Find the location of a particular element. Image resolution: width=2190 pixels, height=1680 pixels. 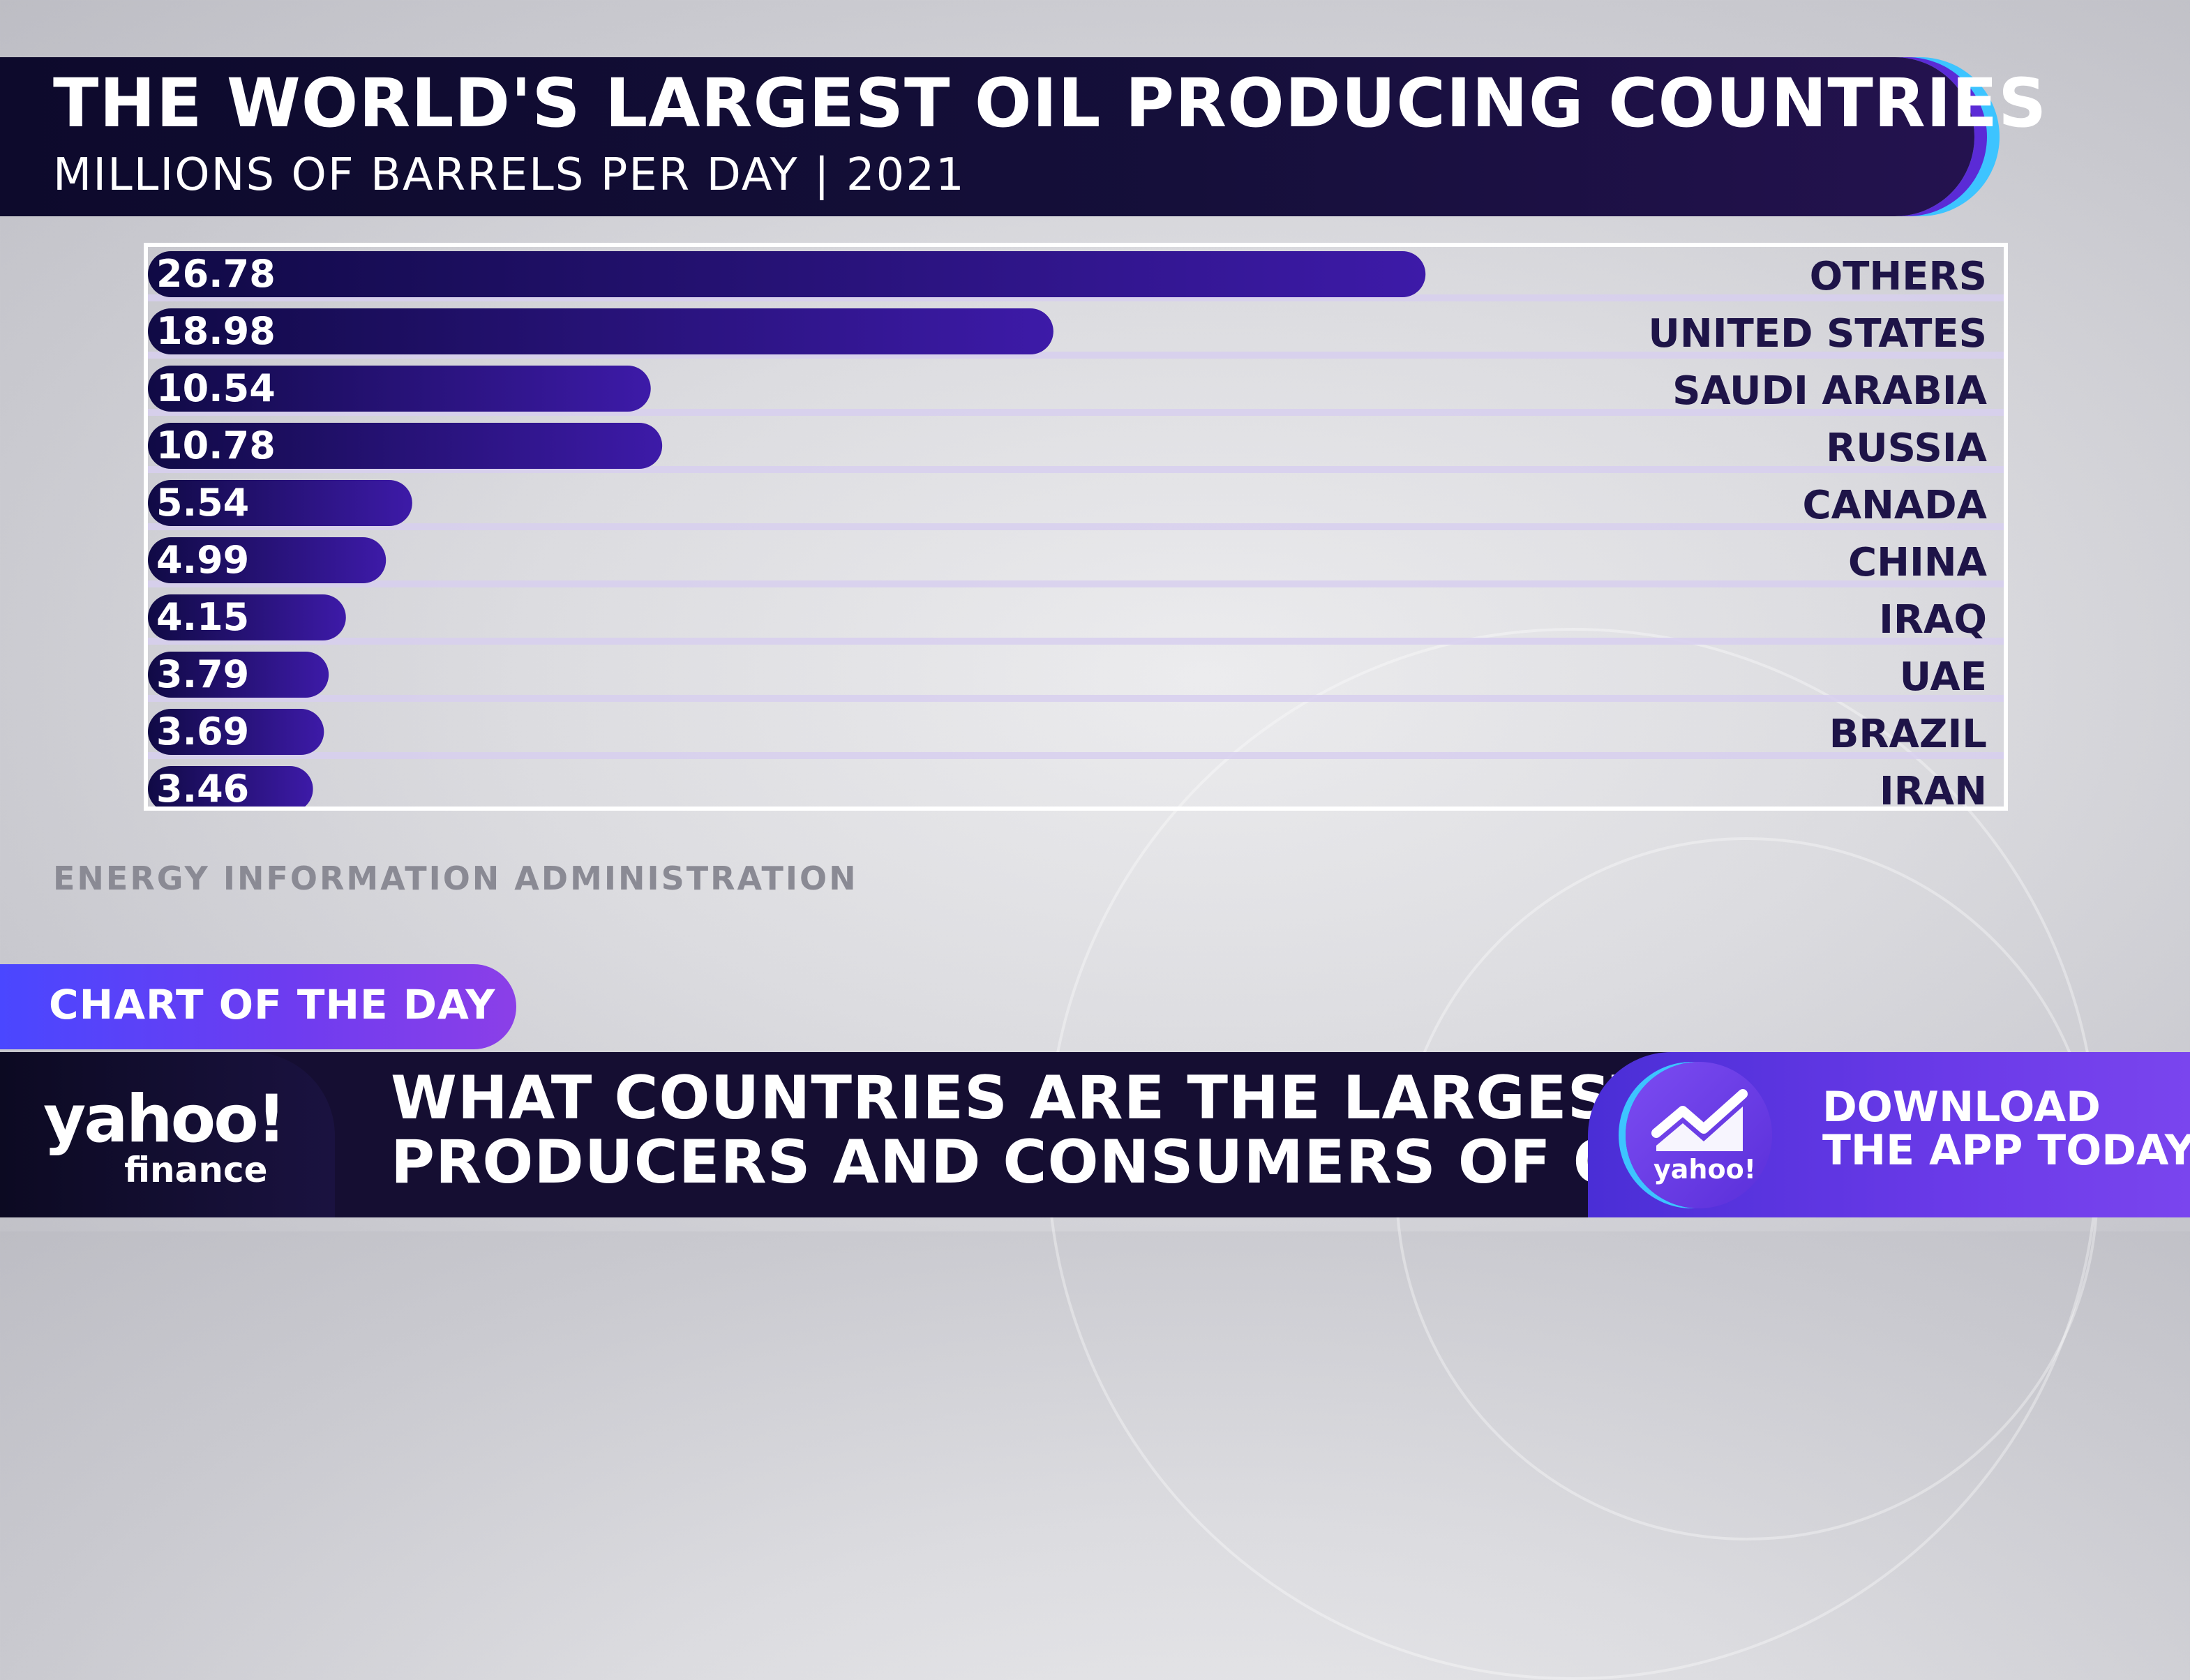

category-label: CHINA is located at coordinates (1918, 562).